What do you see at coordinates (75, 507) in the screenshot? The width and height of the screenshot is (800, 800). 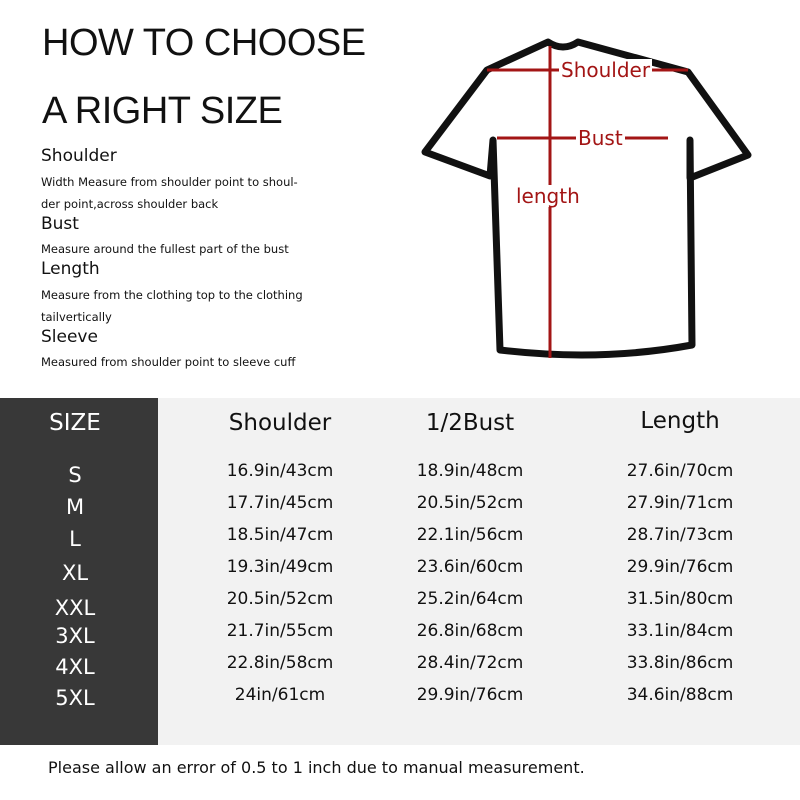 I see `size-label: M` at bounding box center [75, 507].